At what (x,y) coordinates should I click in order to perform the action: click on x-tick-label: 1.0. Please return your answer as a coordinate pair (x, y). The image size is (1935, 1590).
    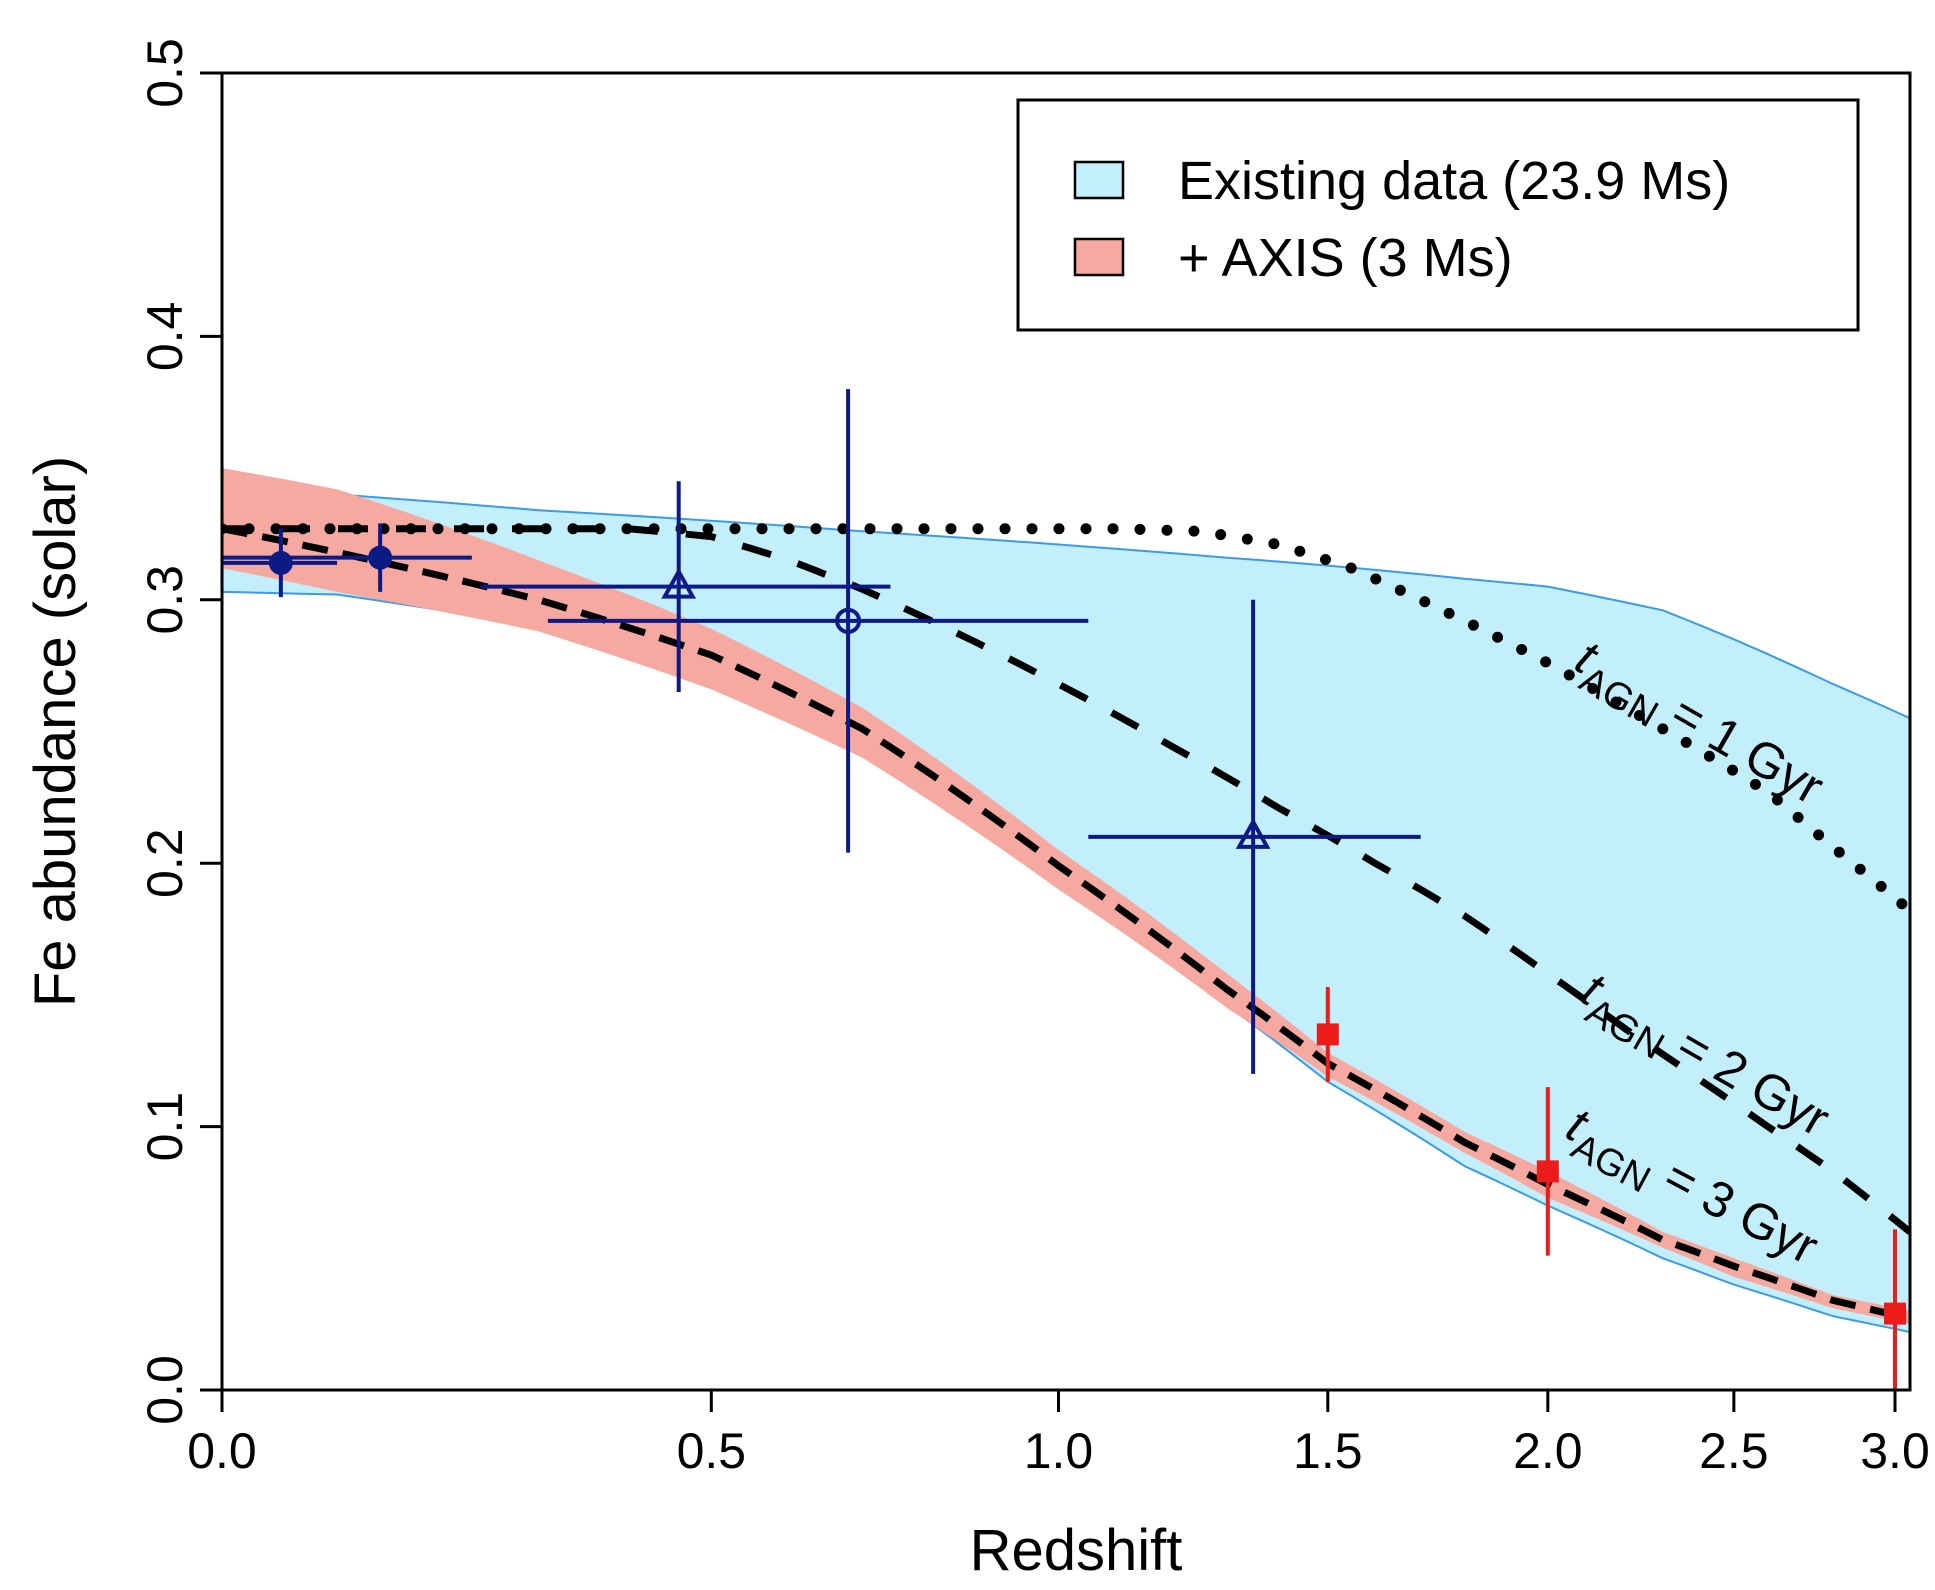
    Looking at the image, I should click on (1059, 1451).